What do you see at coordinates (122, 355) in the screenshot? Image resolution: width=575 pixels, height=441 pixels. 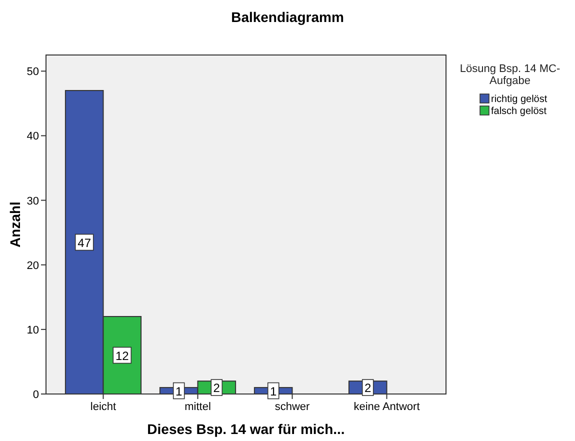 I see `data-label: 12` at bounding box center [122, 355].